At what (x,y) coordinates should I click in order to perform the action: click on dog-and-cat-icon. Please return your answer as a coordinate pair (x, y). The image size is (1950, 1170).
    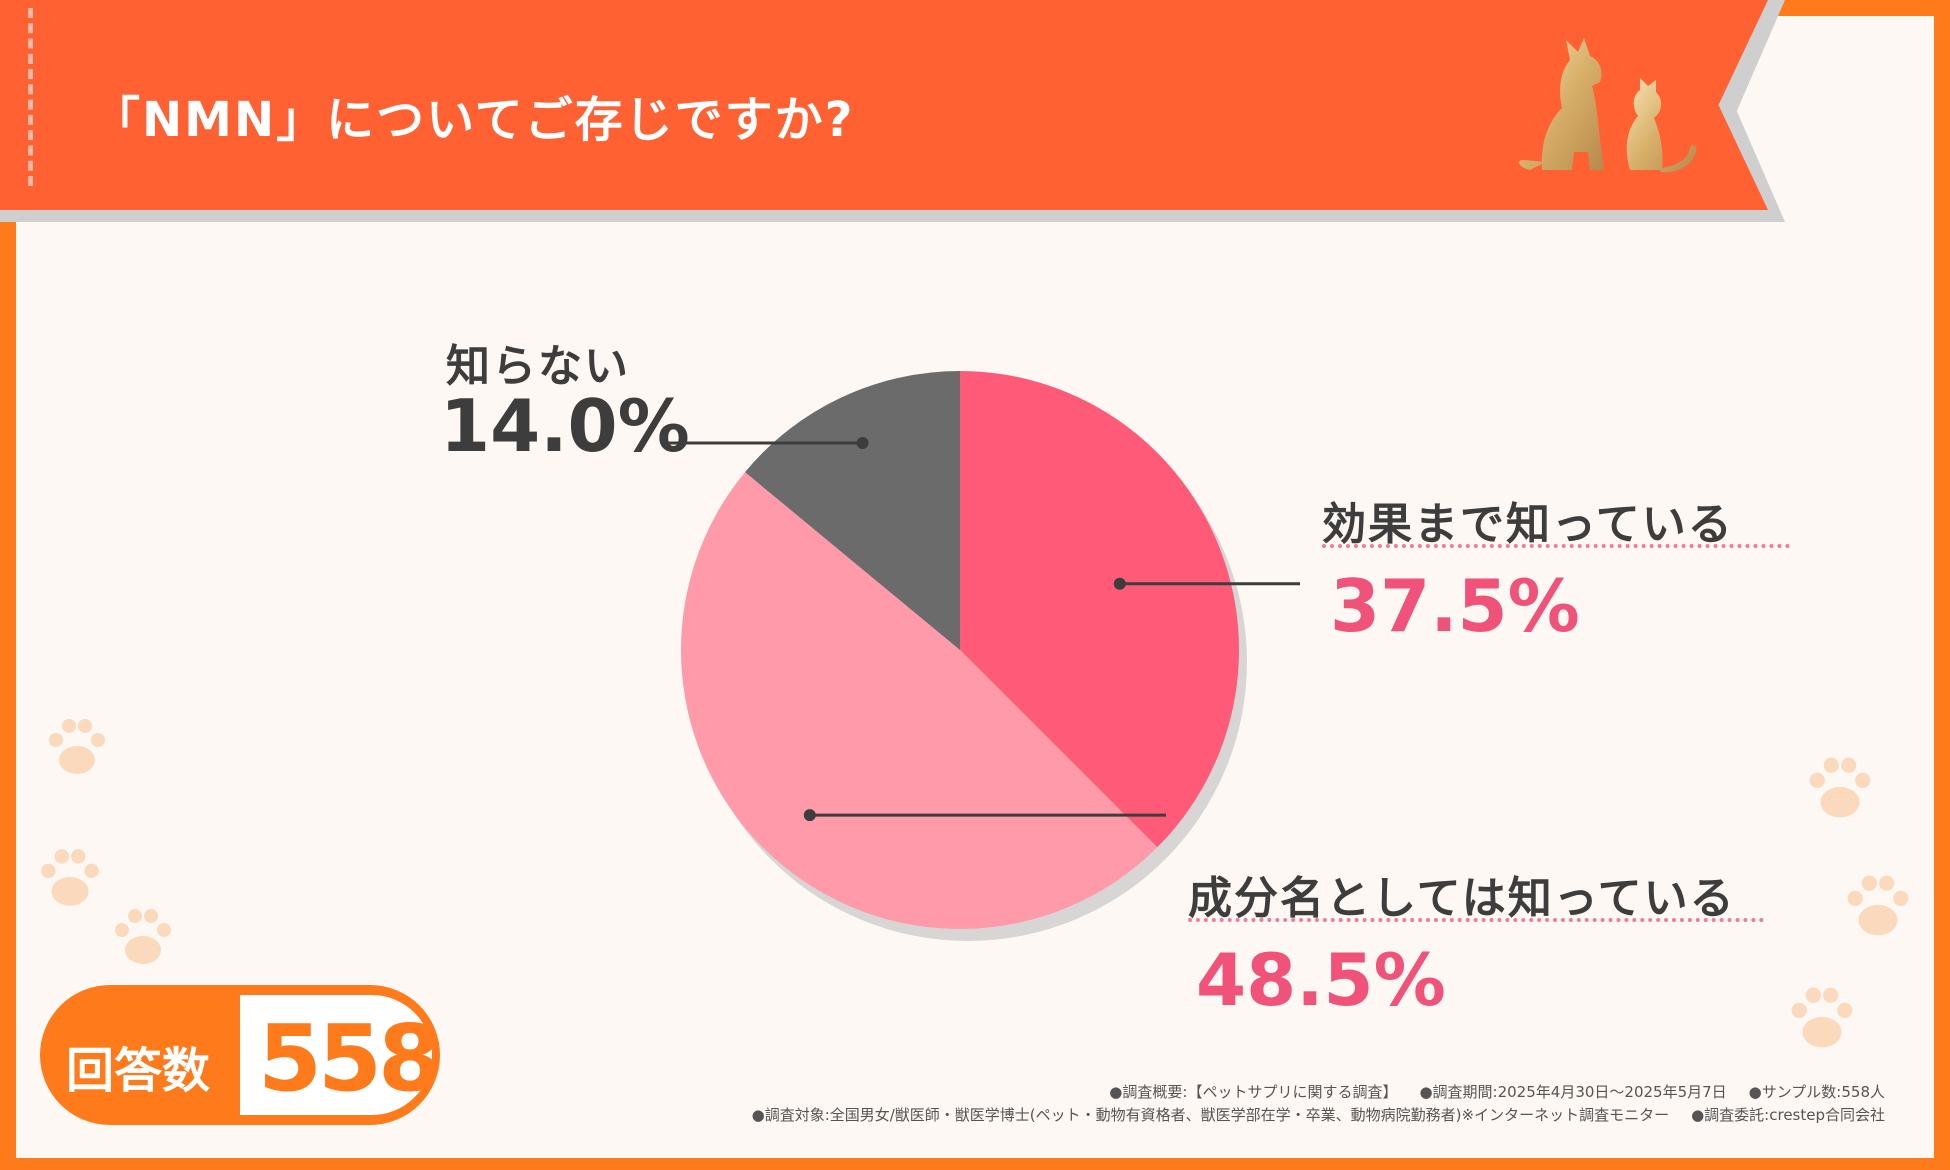
    Looking at the image, I should click on (1607, 105).